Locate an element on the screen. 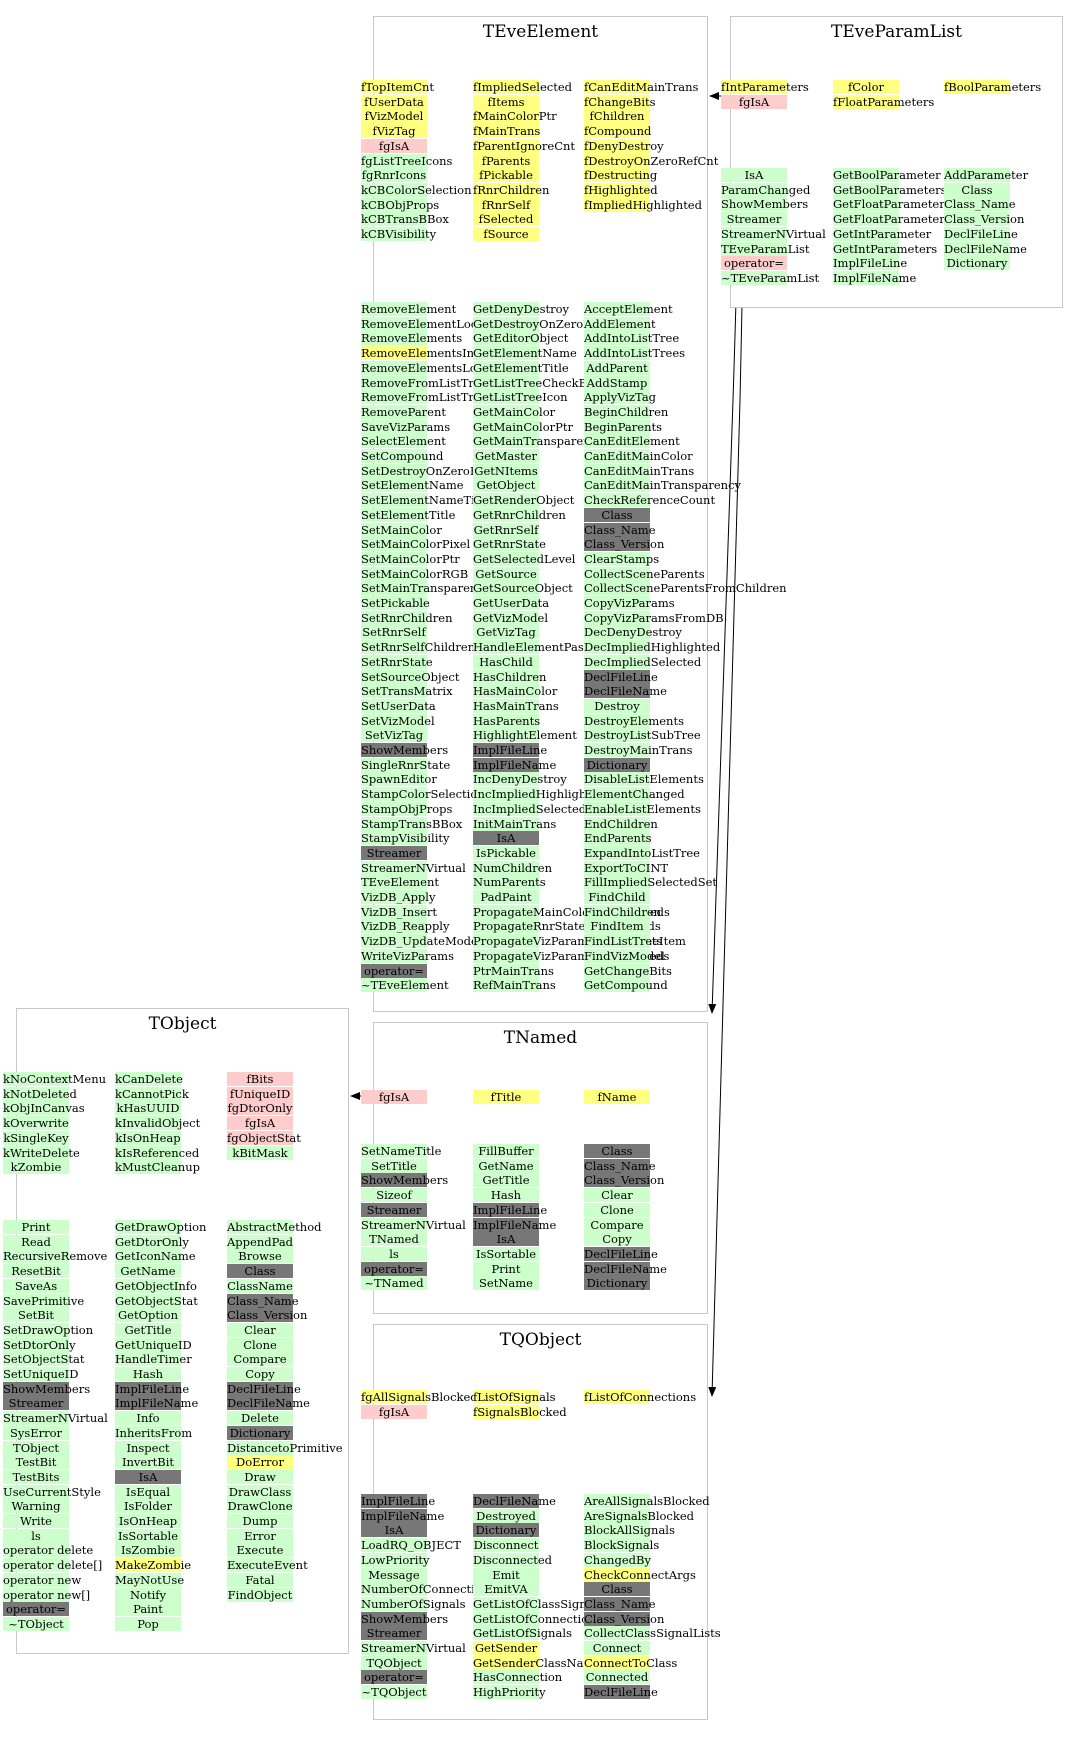 This screenshot has height=1745, width=1080. data-member: fMainColorPtr is located at coordinates (515, 116).